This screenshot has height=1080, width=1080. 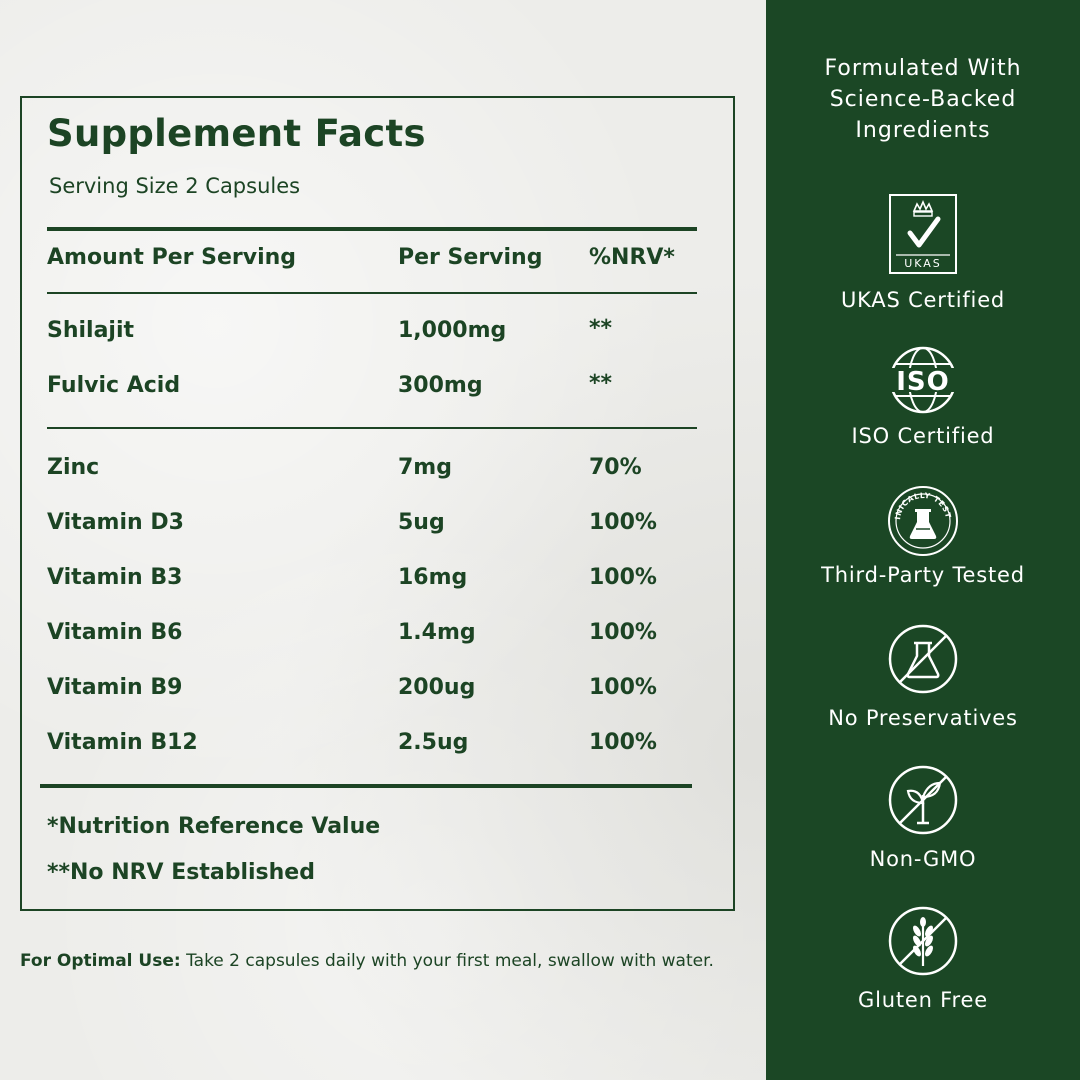 What do you see at coordinates (437, 687) in the screenshot?
I see `ingredient-amount: 200ug` at bounding box center [437, 687].